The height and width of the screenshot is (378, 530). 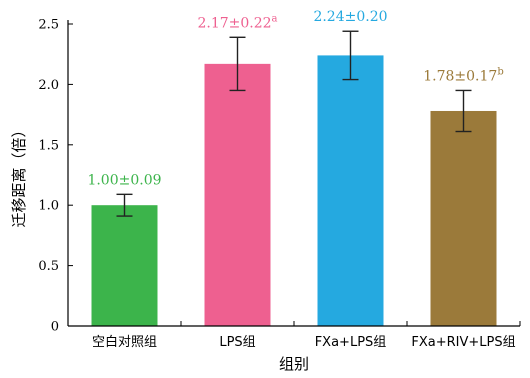 What do you see at coordinates (237, 22) in the screenshot?
I see `data-label: 2.17±0.22a` at bounding box center [237, 22].